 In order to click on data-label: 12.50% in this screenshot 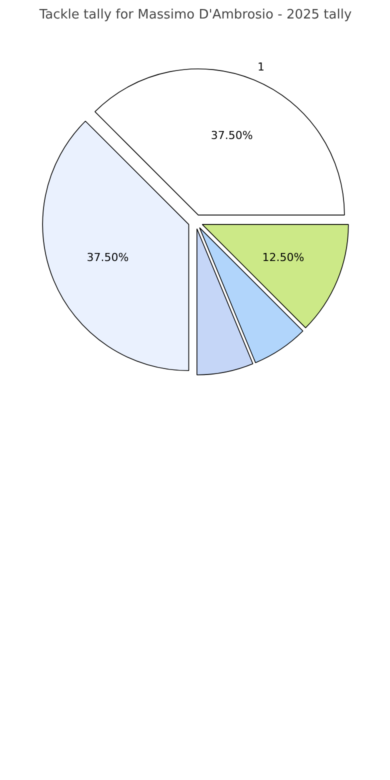, I will do `click(283, 257)`.